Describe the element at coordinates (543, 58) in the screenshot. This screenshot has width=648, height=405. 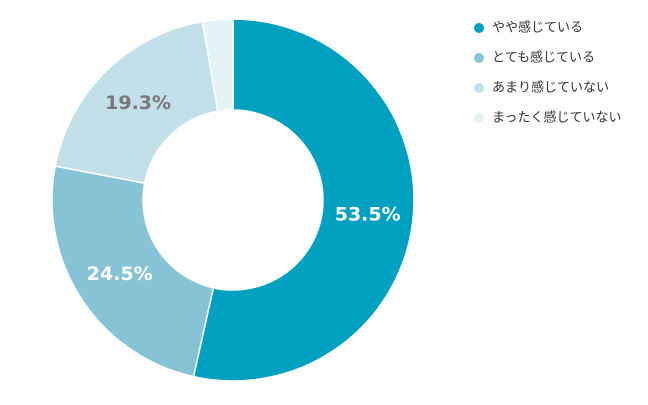
I see `legend-label: とても感じている` at that location.